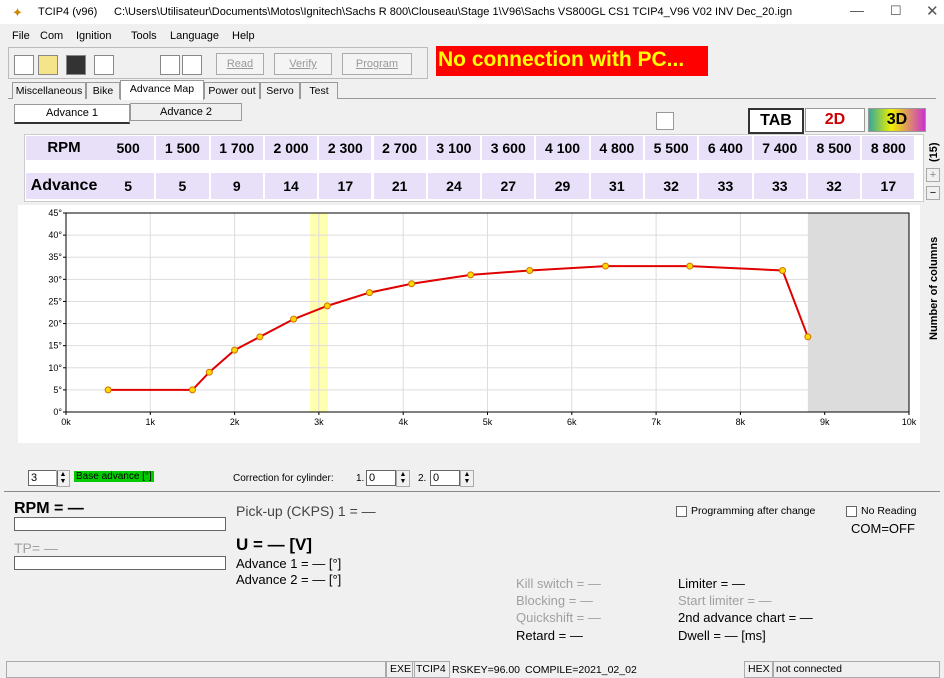 The height and width of the screenshot is (678, 944). Describe the element at coordinates (897, 120) in the screenshot. I see `3d-view-button: 3D` at that location.